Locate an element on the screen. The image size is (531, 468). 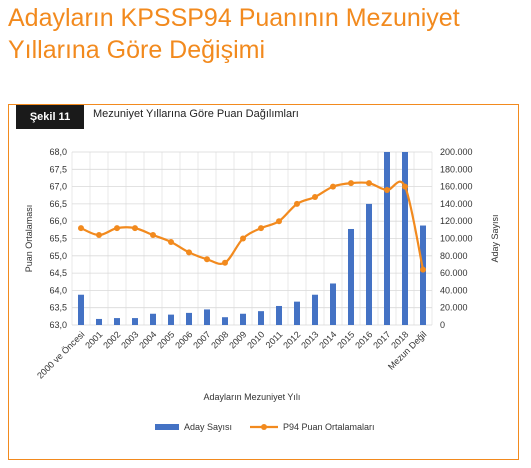
x-axis-tick-label: 2000 ve Öncesi is located at coordinates (60, 354).